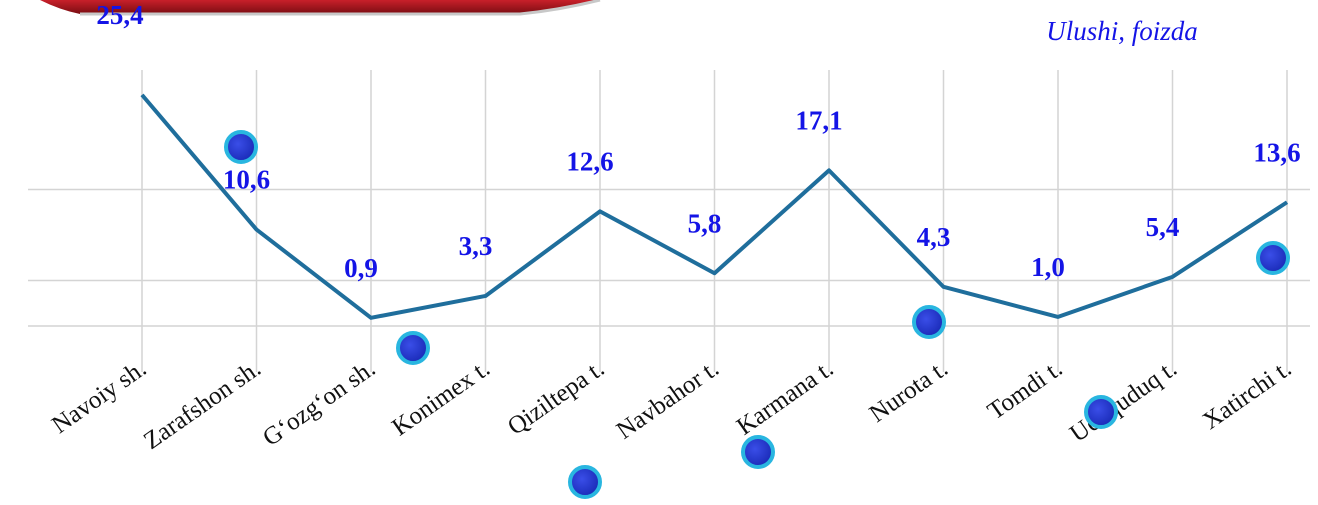 This screenshot has height=505, width=1318. What do you see at coordinates (99, 397) in the screenshot?
I see `x-tick-label: Navoiy sh.` at bounding box center [99, 397].